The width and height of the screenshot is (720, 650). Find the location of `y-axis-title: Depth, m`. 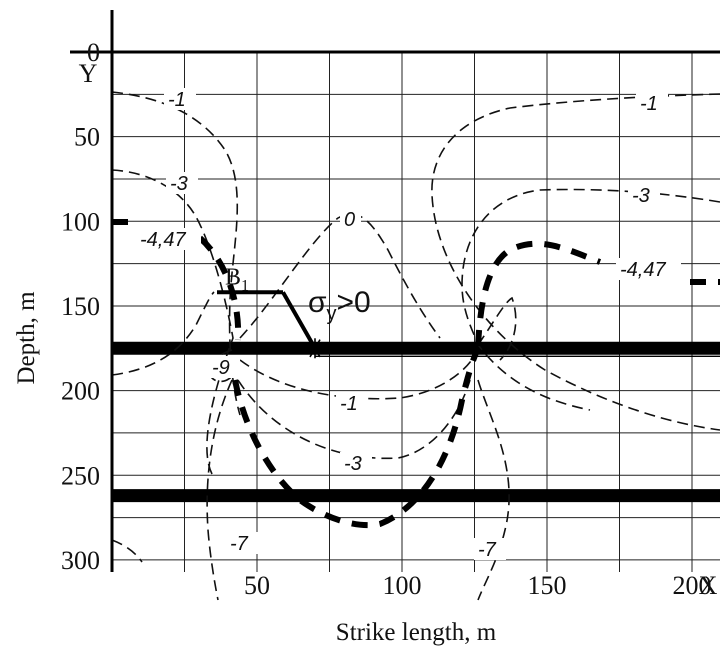

y-axis-title: Depth, m is located at coordinates (26, 338).